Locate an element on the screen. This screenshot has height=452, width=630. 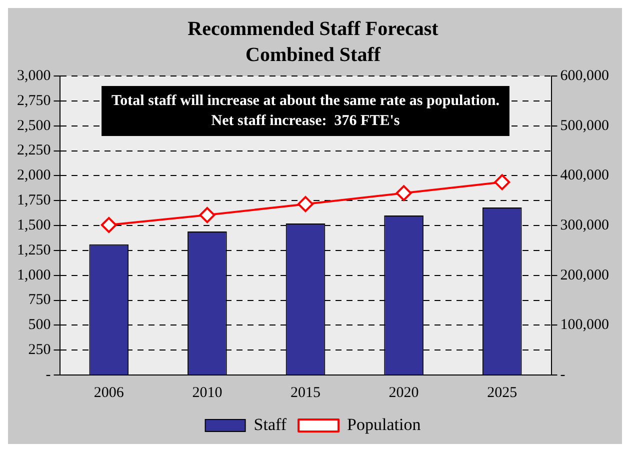
y2-tick-label: - is located at coordinates (563, 374).